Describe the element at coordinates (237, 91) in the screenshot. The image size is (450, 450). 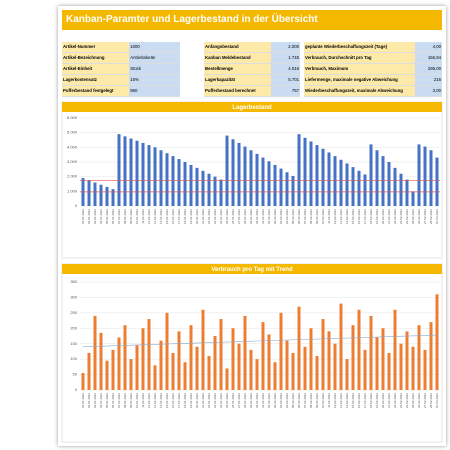
I see `cell-label: Pufferbestand berechnet` at that location.